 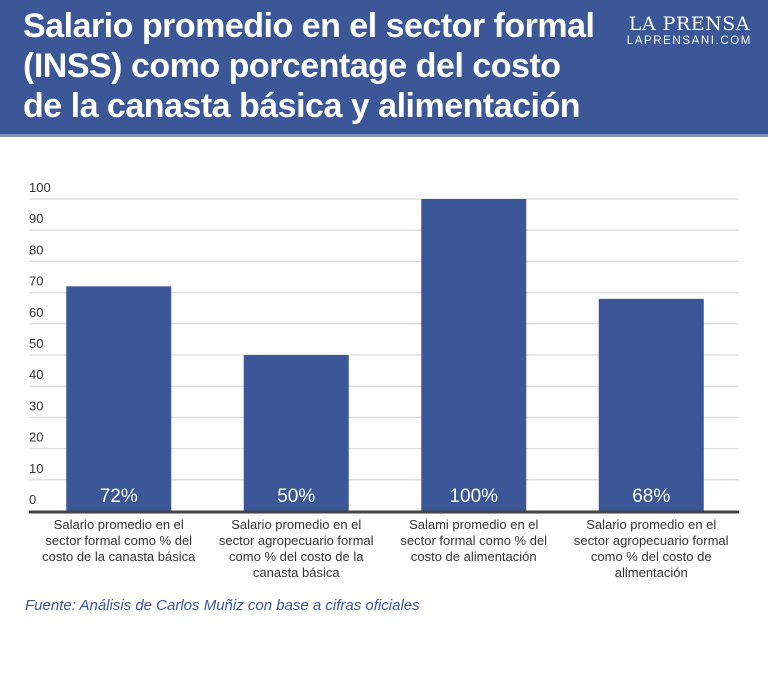 What do you see at coordinates (36, 312) in the screenshot?
I see `y-tick-label: 60` at bounding box center [36, 312].